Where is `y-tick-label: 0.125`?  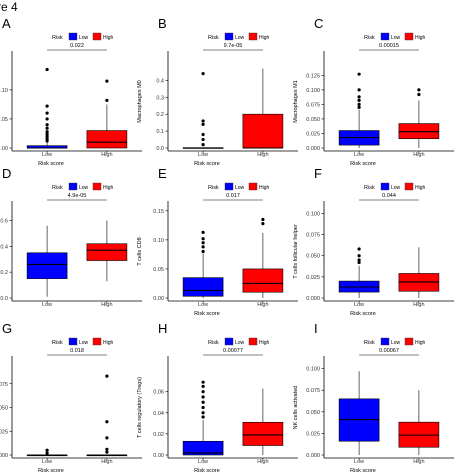 y-tick-label: 0.125 is located at coordinates (313, 76).